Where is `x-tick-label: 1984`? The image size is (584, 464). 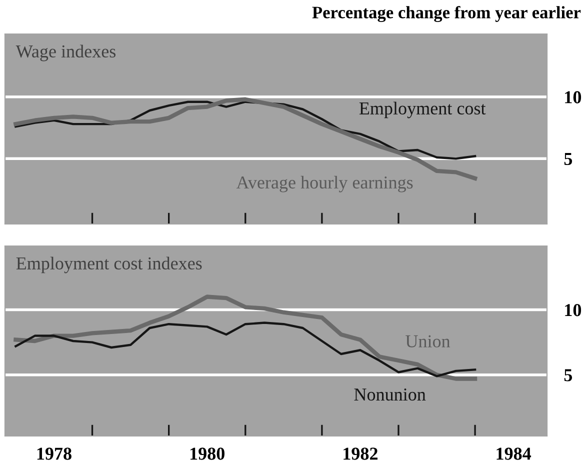 x-tick-label: 1984 is located at coordinates (514, 454).